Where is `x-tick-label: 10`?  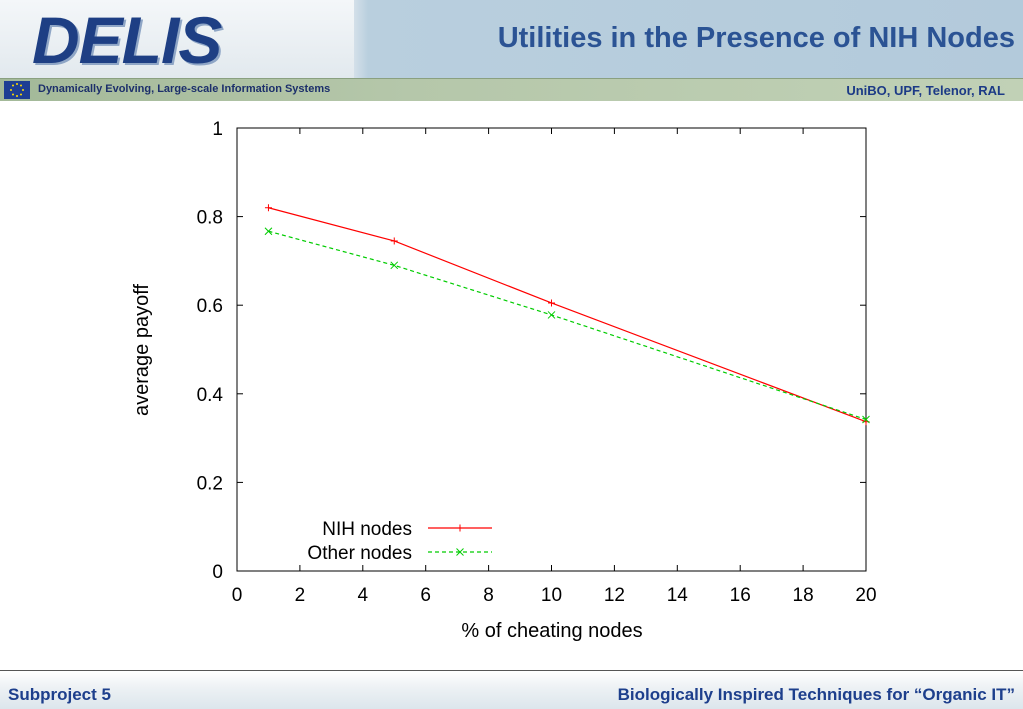 x-tick-label: 10 is located at coordinates (551, 595).